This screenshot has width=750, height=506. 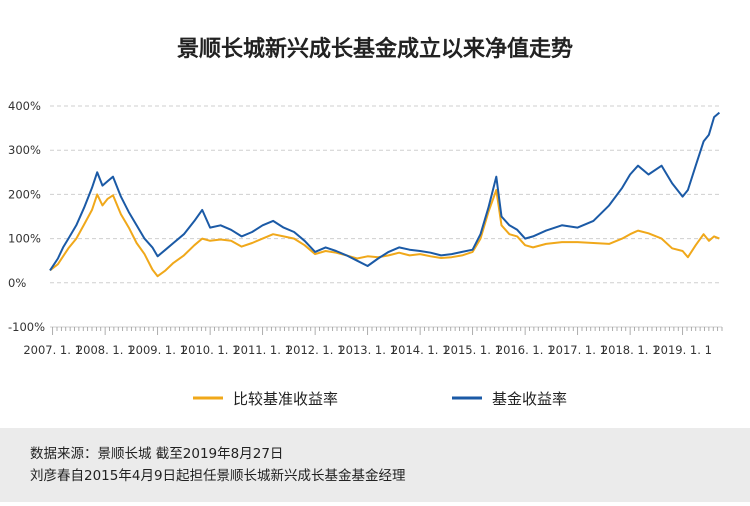 I want to click on x-tick-label: 2014. 1. 1, so click(x=420, y=350).